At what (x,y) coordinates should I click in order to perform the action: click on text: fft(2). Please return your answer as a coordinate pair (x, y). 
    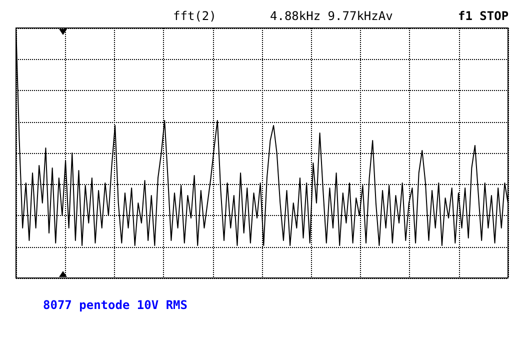
    Looking at the image, I should click on (194, 16).